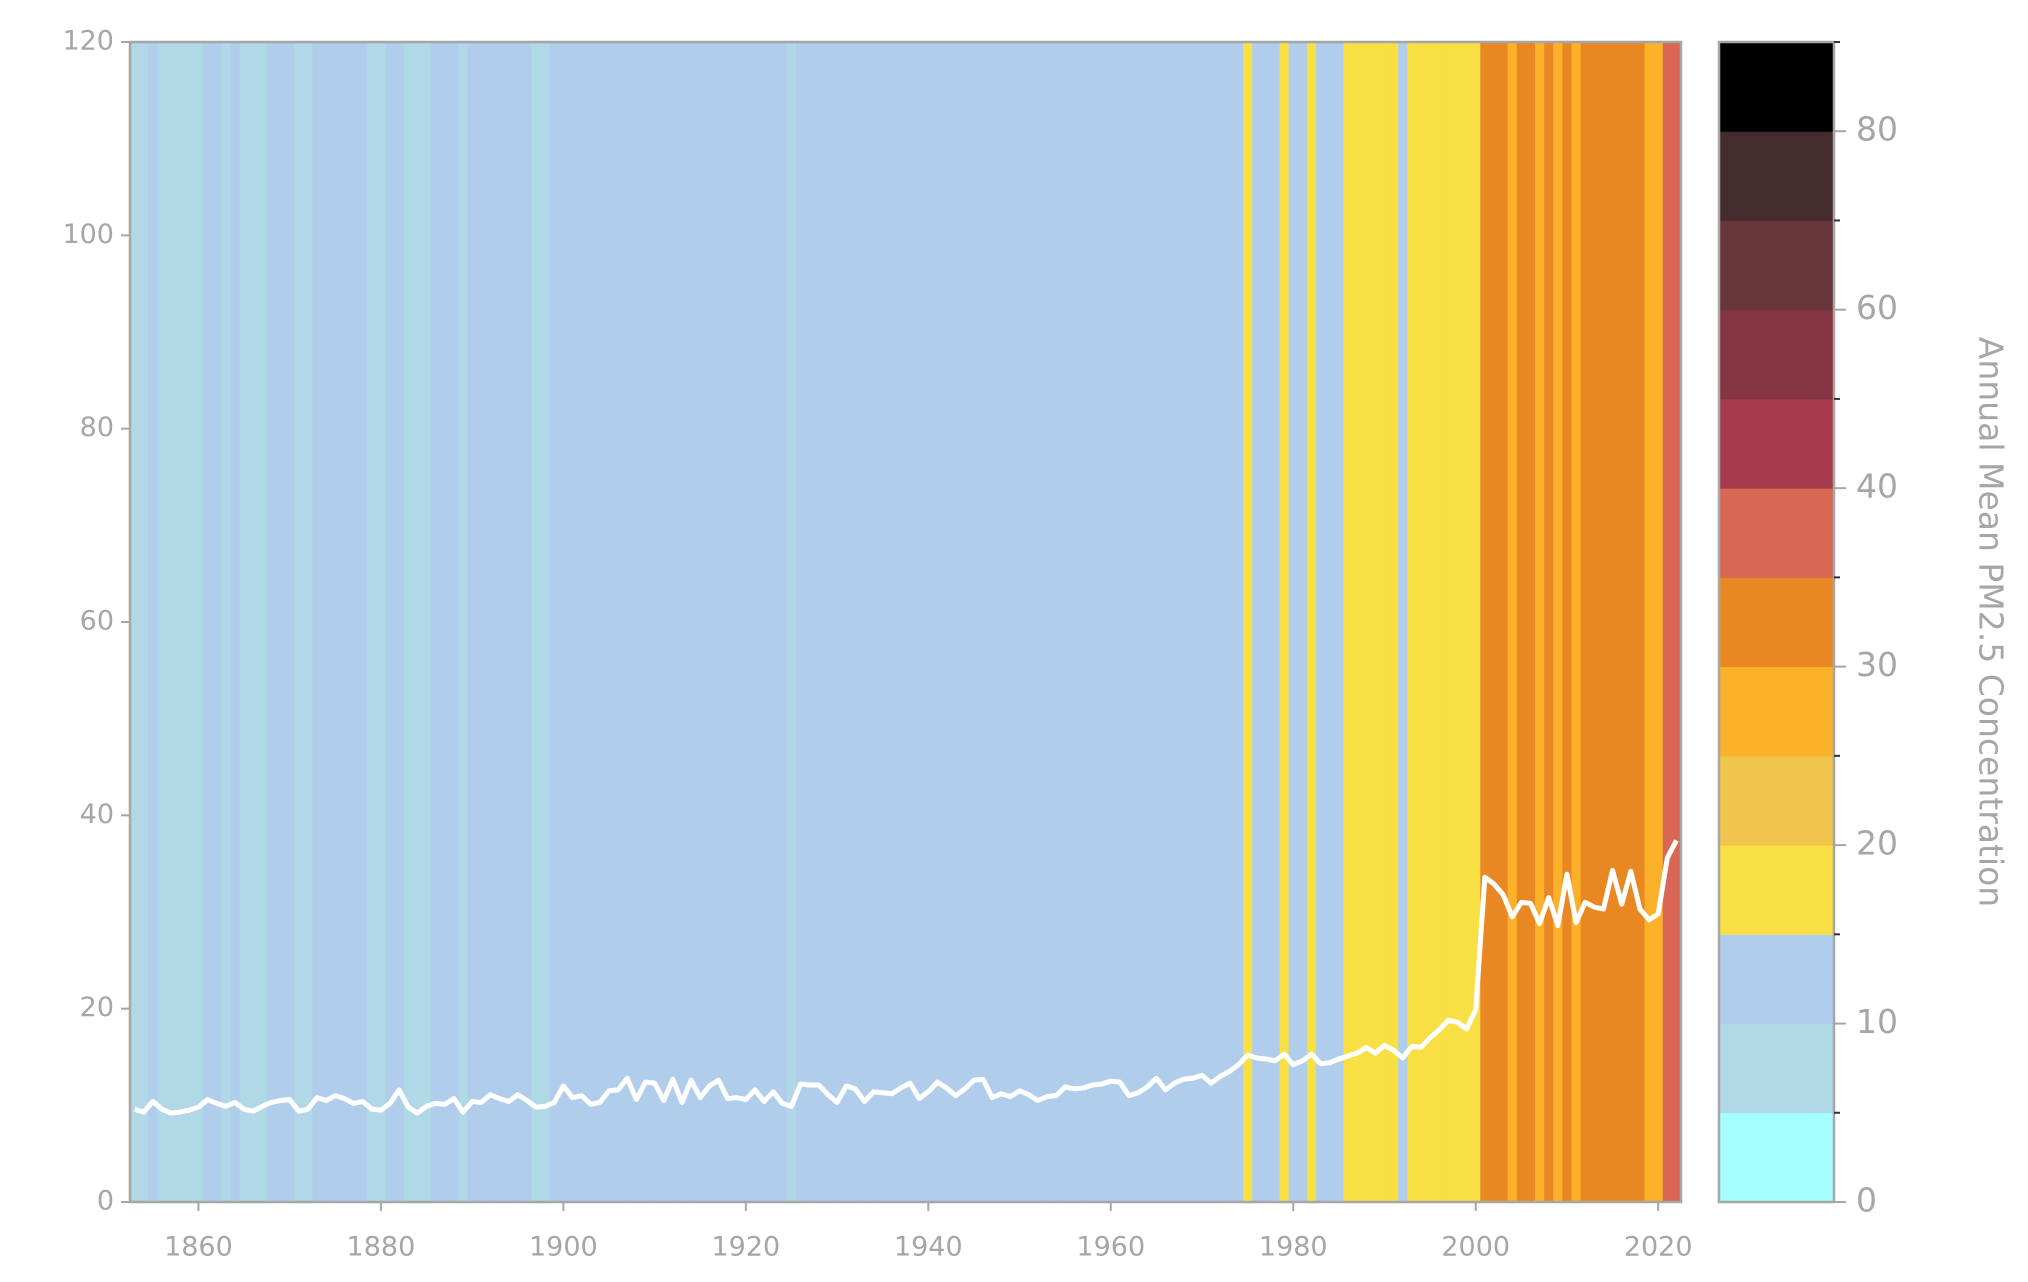  What do you see at coordinates (1475, 1247) in the screenshot?
I see `x-tick-label: 2000` at bounding box center [1475, 1247].